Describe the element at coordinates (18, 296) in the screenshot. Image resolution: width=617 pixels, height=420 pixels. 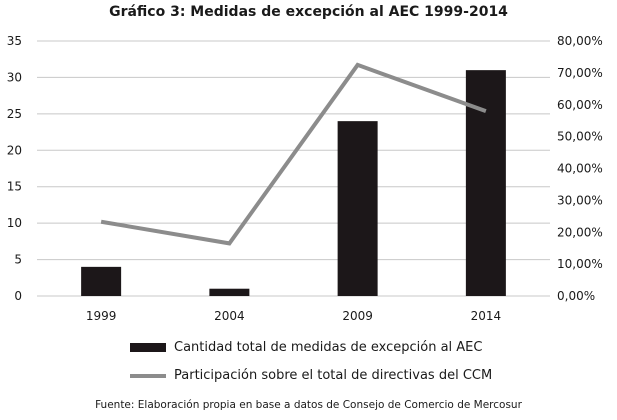
I see `y-tick-label: 0` at that location.